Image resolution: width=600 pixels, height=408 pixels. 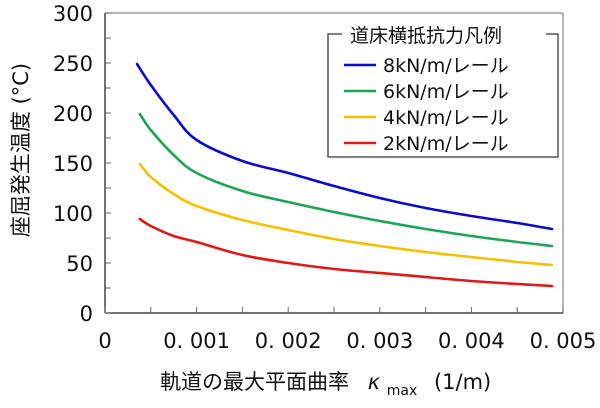 I want to click on legend-label: 2kN/m/レール, so click(x=446, y=144).